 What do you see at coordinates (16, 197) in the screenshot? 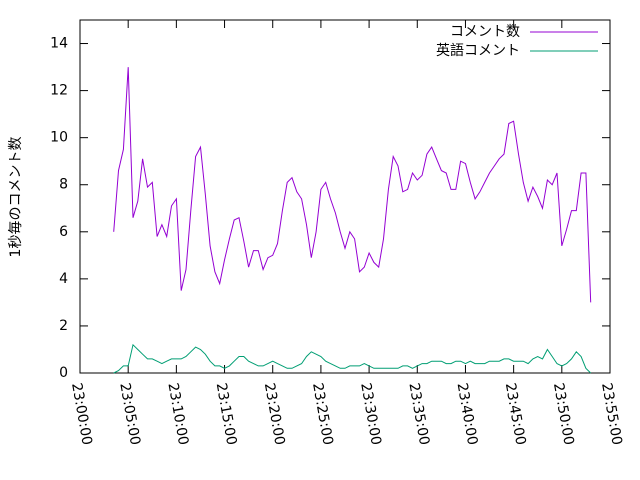
I see `y-axis-label: 1秒毎のコメント数` at bounding box center [16, 197].